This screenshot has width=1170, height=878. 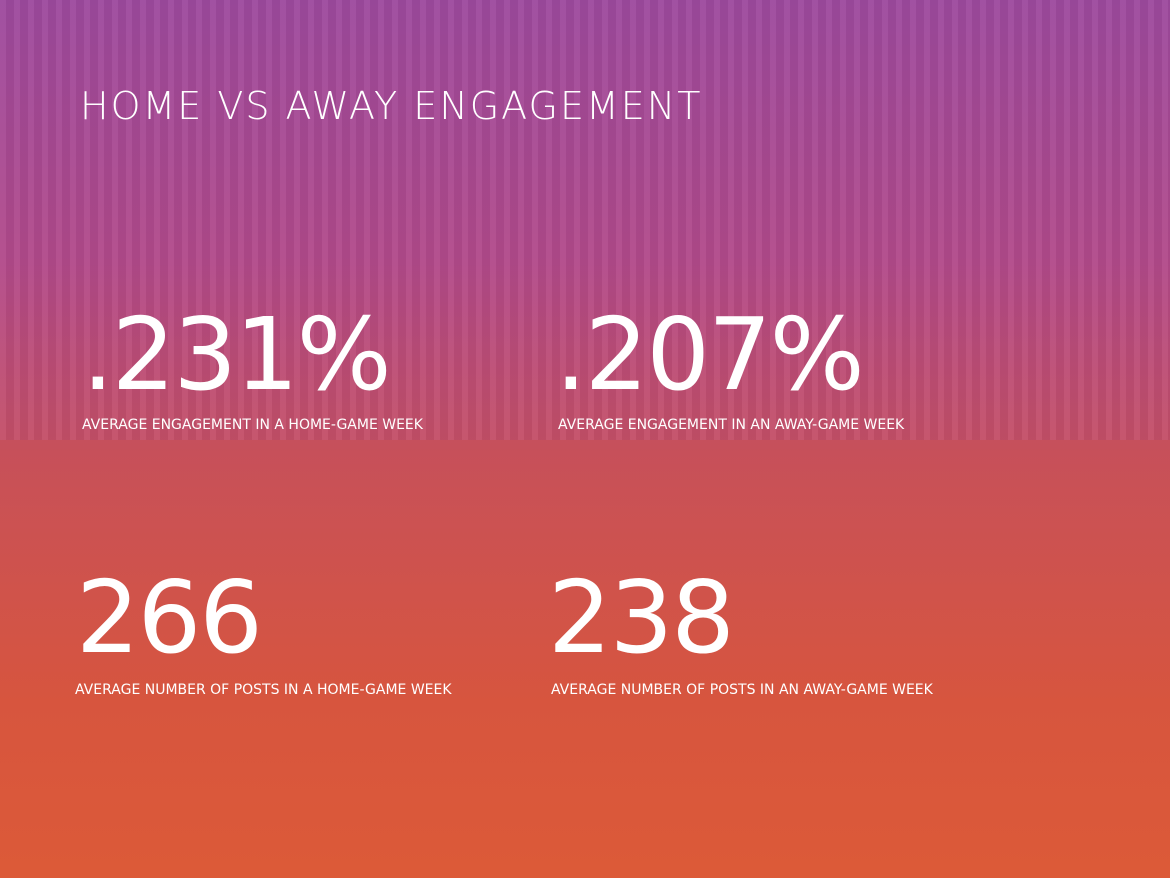 I want to click on stat-value: 266, so click(x=169, y=617).